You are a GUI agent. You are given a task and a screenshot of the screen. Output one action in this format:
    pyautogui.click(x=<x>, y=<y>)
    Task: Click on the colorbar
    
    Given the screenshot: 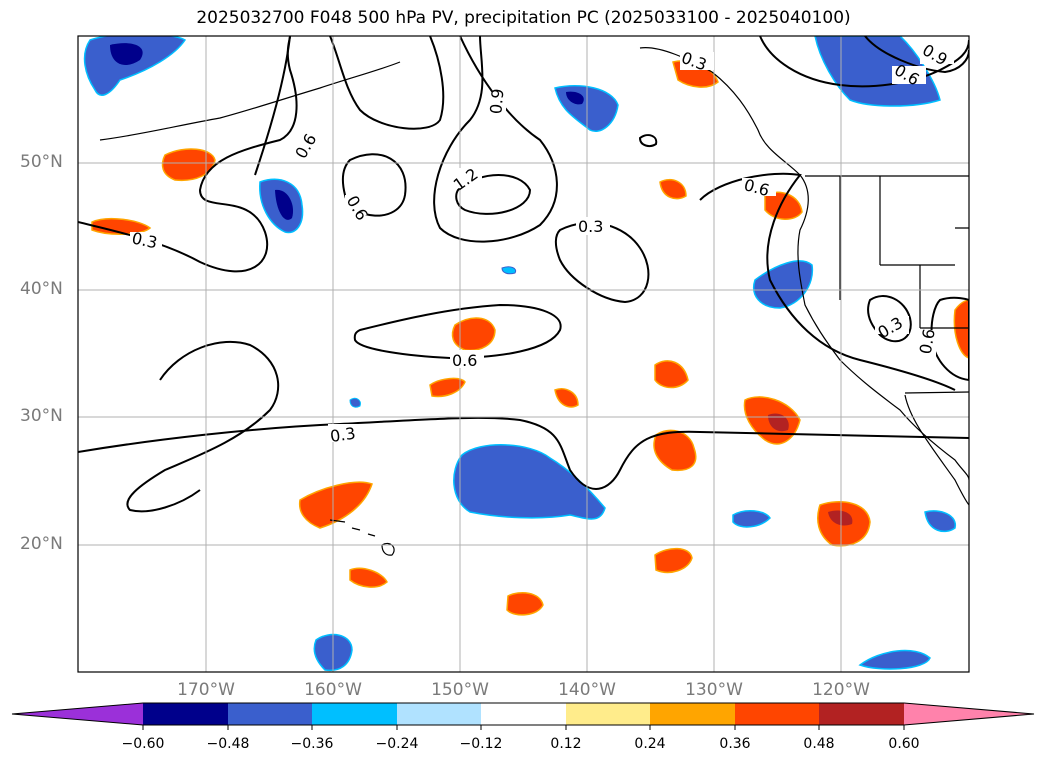 What is the action you would take?
    pyautogui.click(x=523, y=716)
    